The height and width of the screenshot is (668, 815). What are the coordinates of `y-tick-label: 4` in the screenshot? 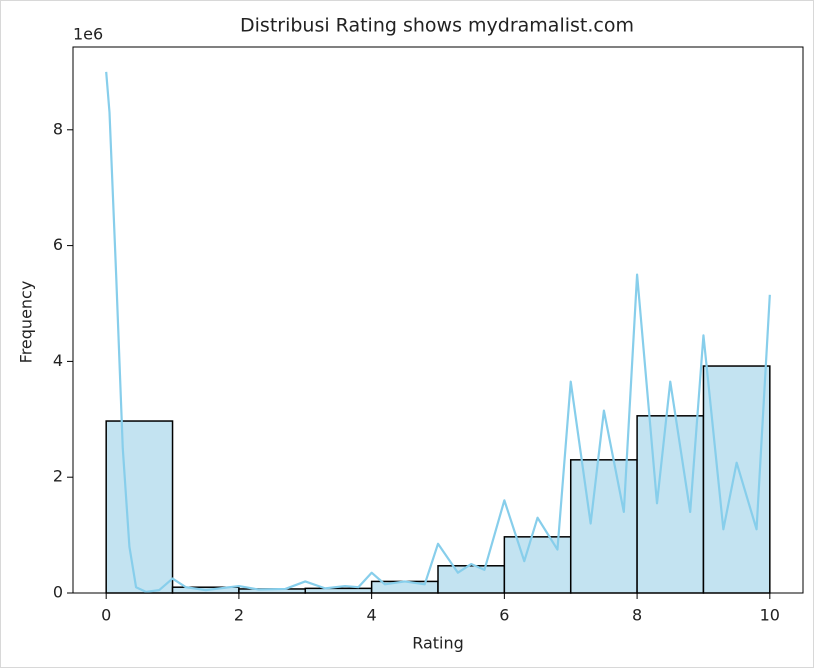 It's located at (58, 360).